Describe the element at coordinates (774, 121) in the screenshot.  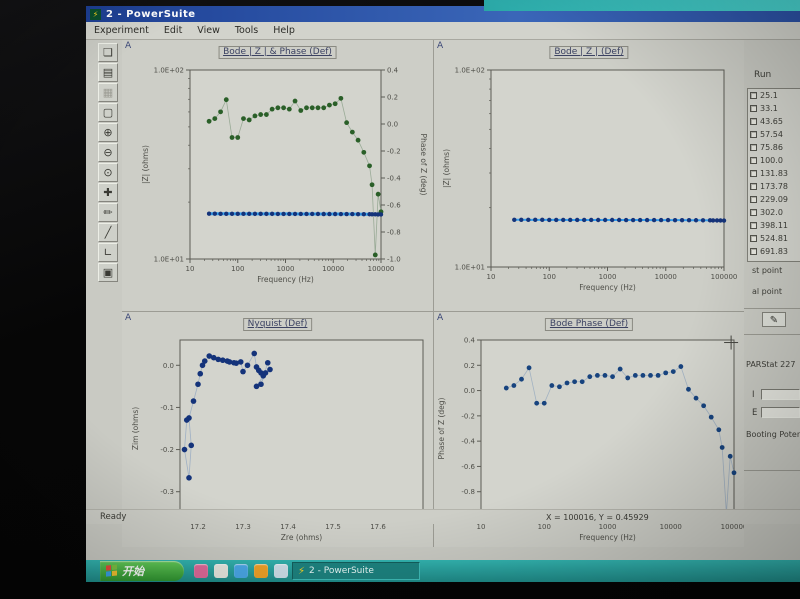
I see `run-list-item: 43.65` at that location.